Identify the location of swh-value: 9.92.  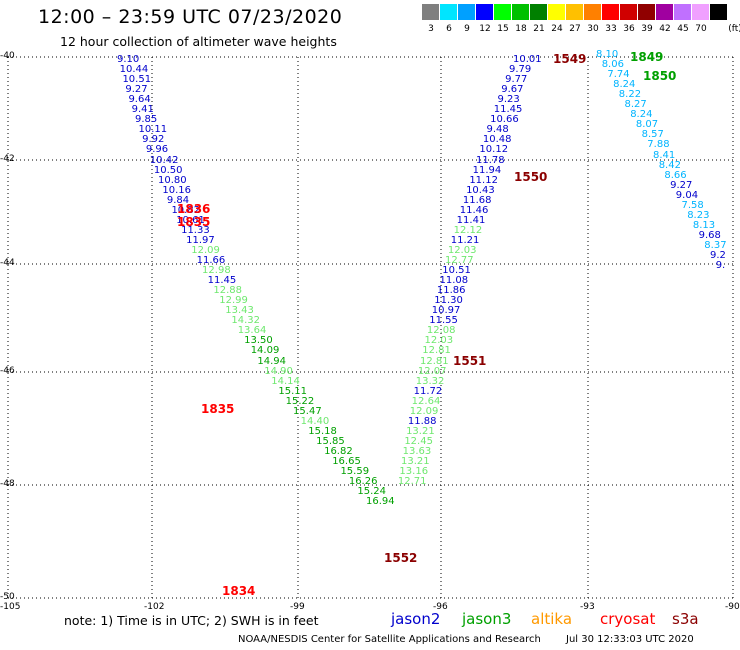
(153, 140).